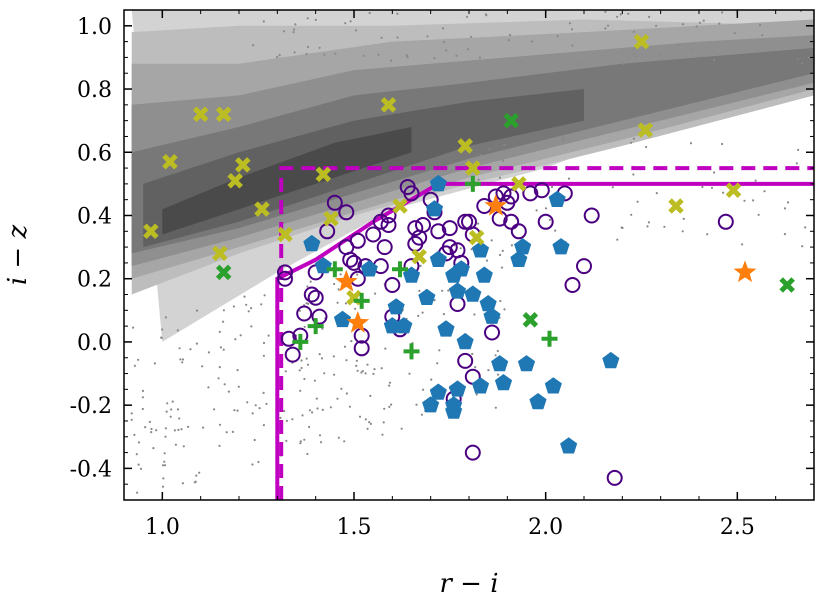 This screenshot has width=830, height=607. Describe the element at coordinates (358, 322) in the screenshot. I see `data-point-star` at that location.